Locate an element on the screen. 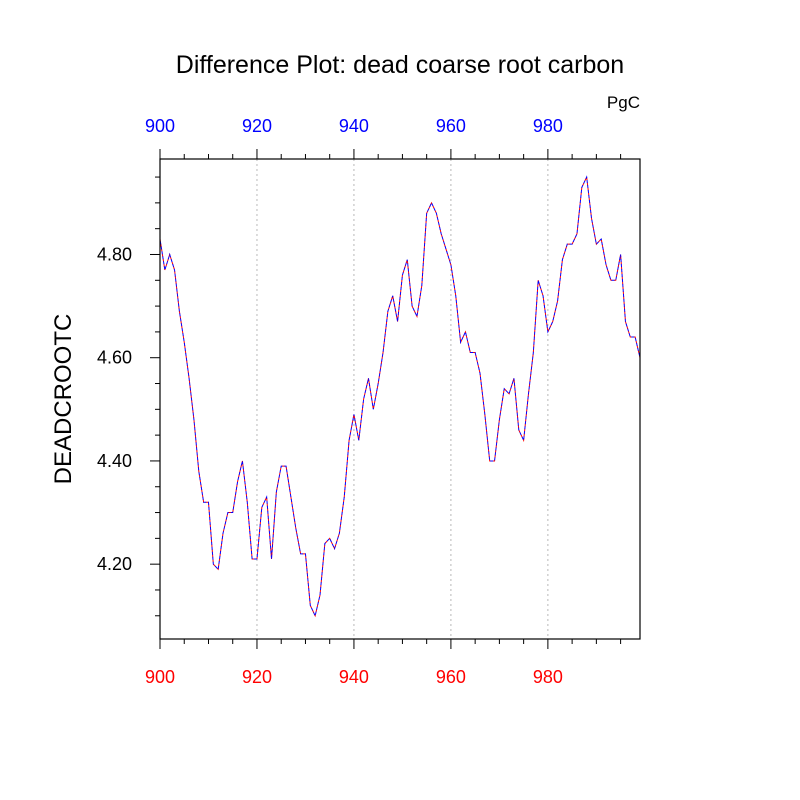 Image resolution: width=800 pixels, height=800 pixels. y-tick-label: 4.80 is located at coordinates (114, 254).